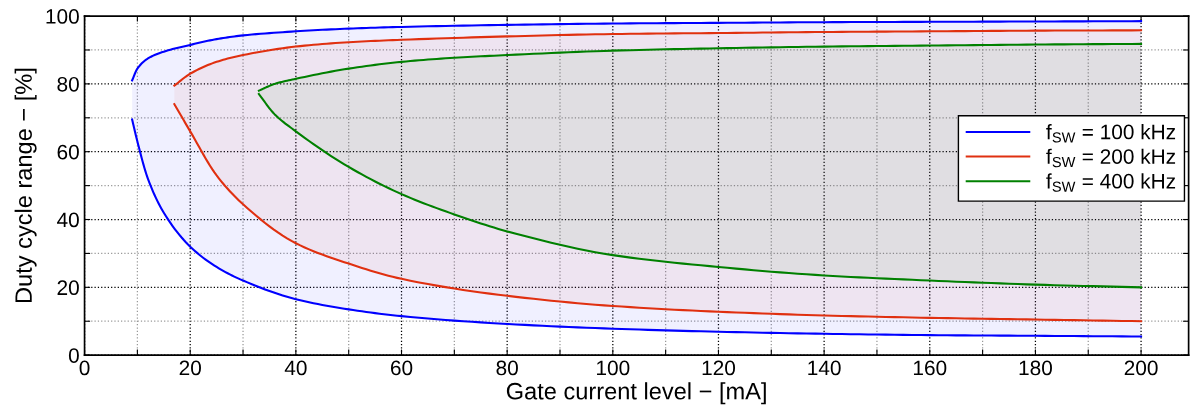 The image size is (1191, 412). I want to click on x-tick-label: 180, so click(1035, 368).